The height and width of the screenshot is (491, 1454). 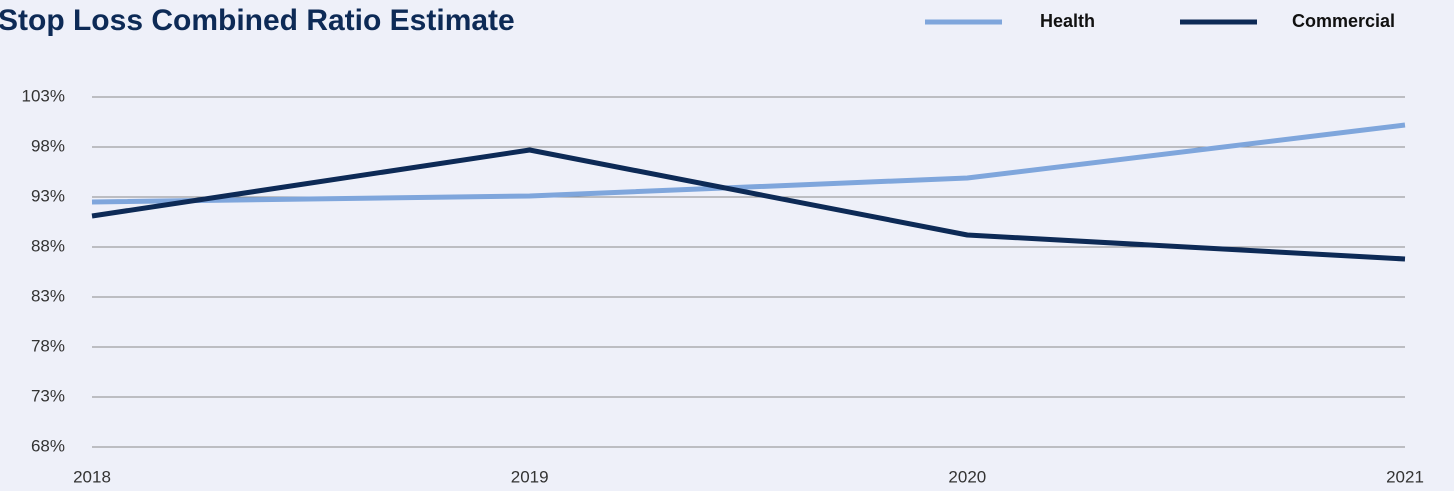 What do you see at coordinates (48, 145) in the screenshot?
I see `y-tick-label: 98%` at bounding box center [48, 145].